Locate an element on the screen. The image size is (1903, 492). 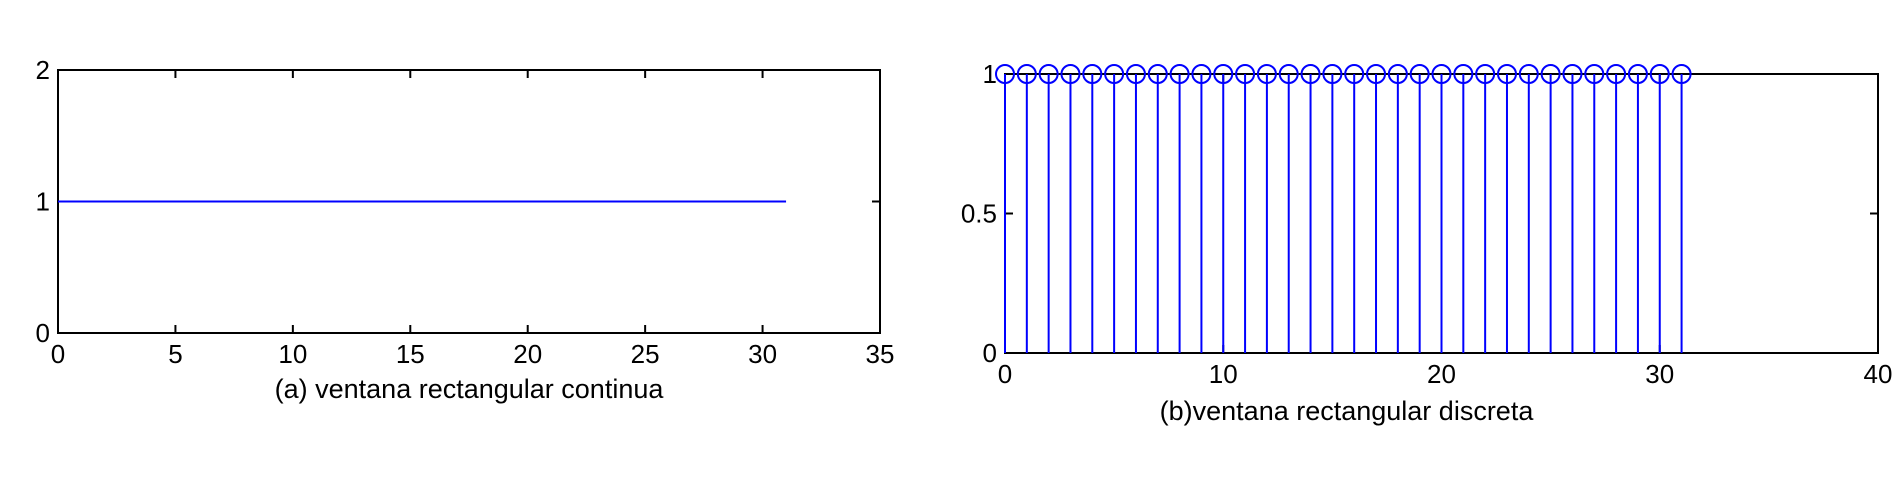
x-axis-label: (a) ventana rectangular continua is located at coordinates (470, 389).